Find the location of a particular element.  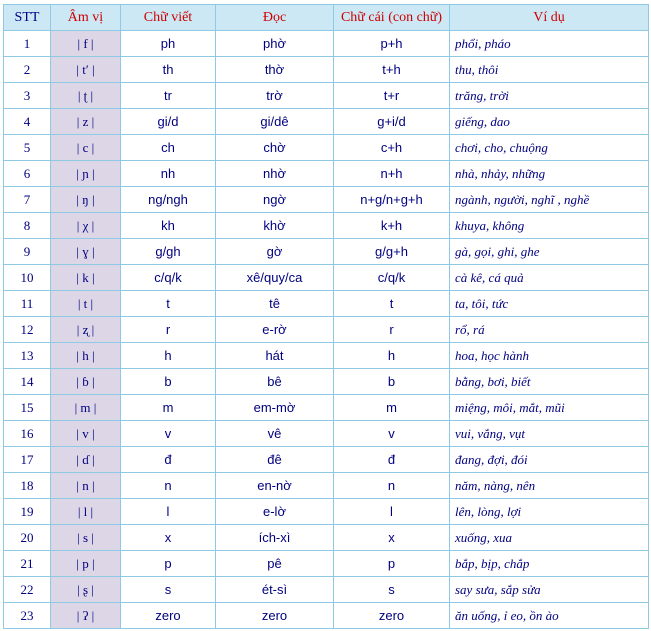

cell-stt: 20 is located at coordinates (27, 537).